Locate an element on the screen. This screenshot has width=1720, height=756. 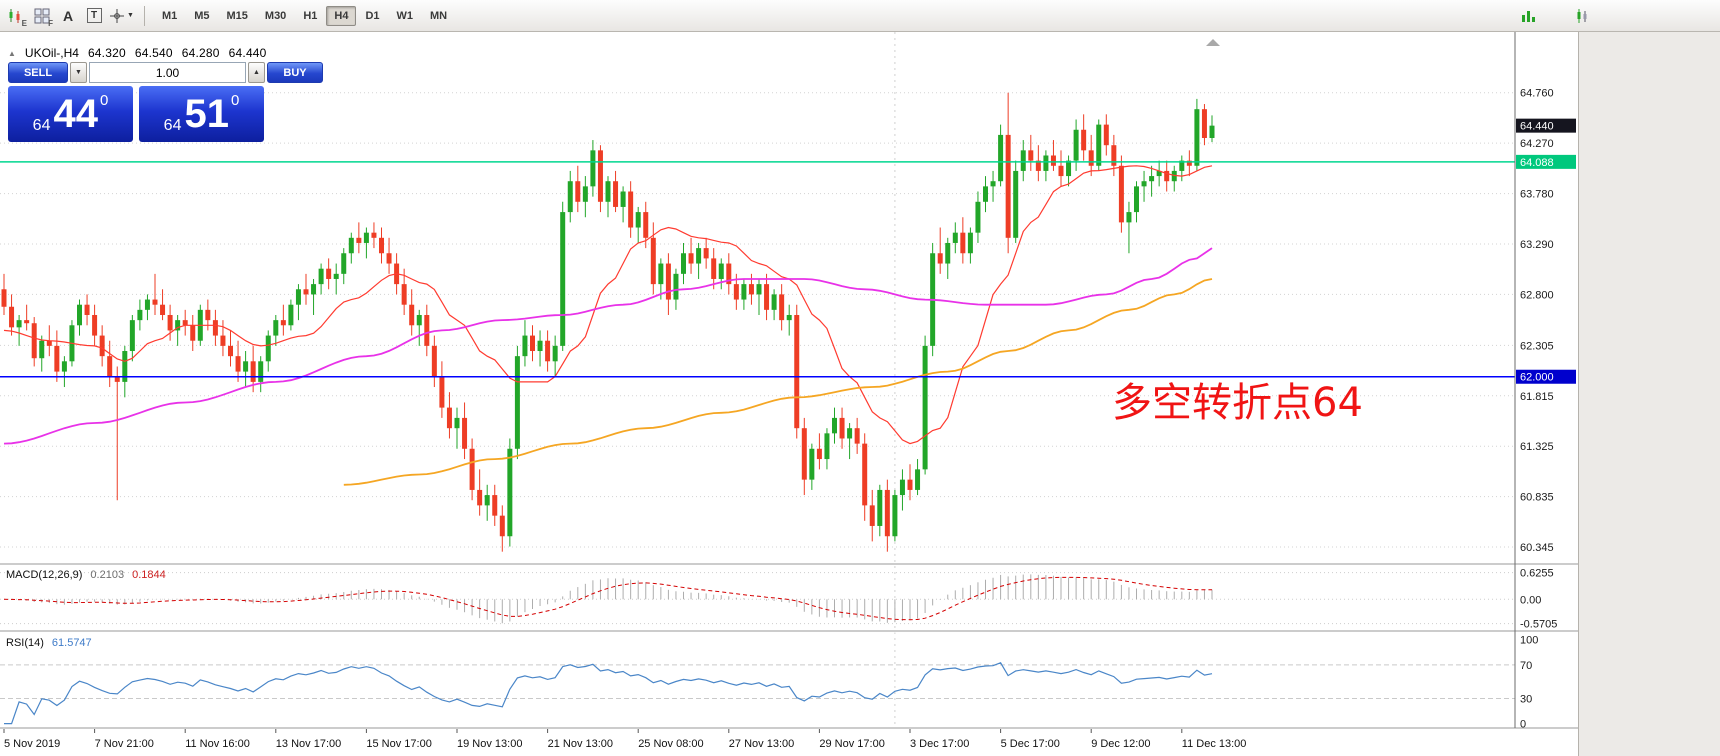
tiles-glyph is located at coordinates (42, 15).